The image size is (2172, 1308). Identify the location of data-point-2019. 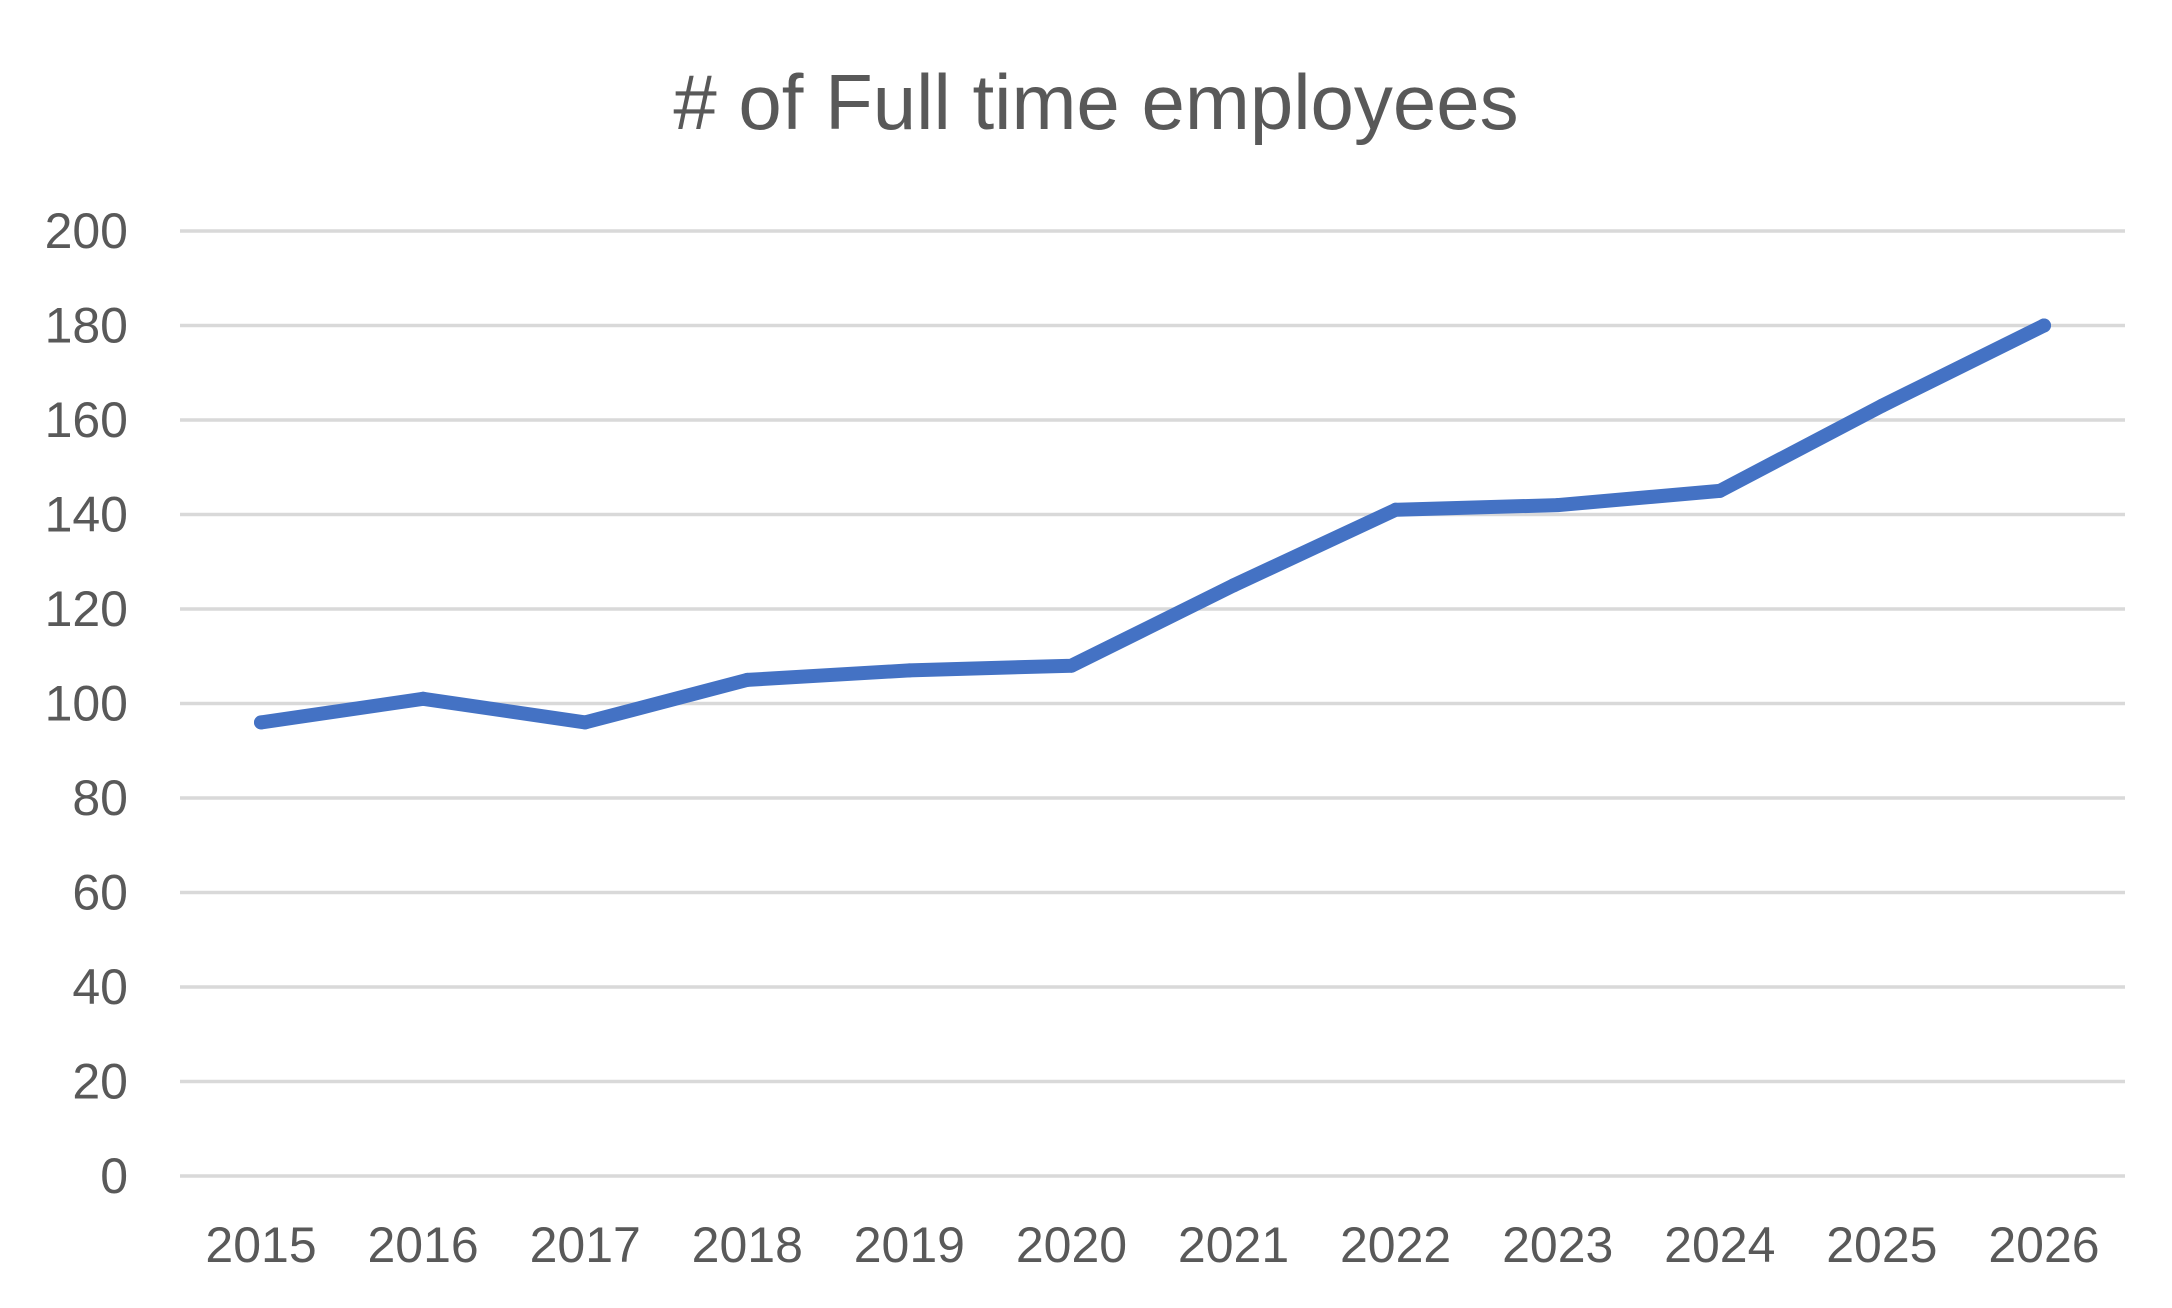
(909, 670).